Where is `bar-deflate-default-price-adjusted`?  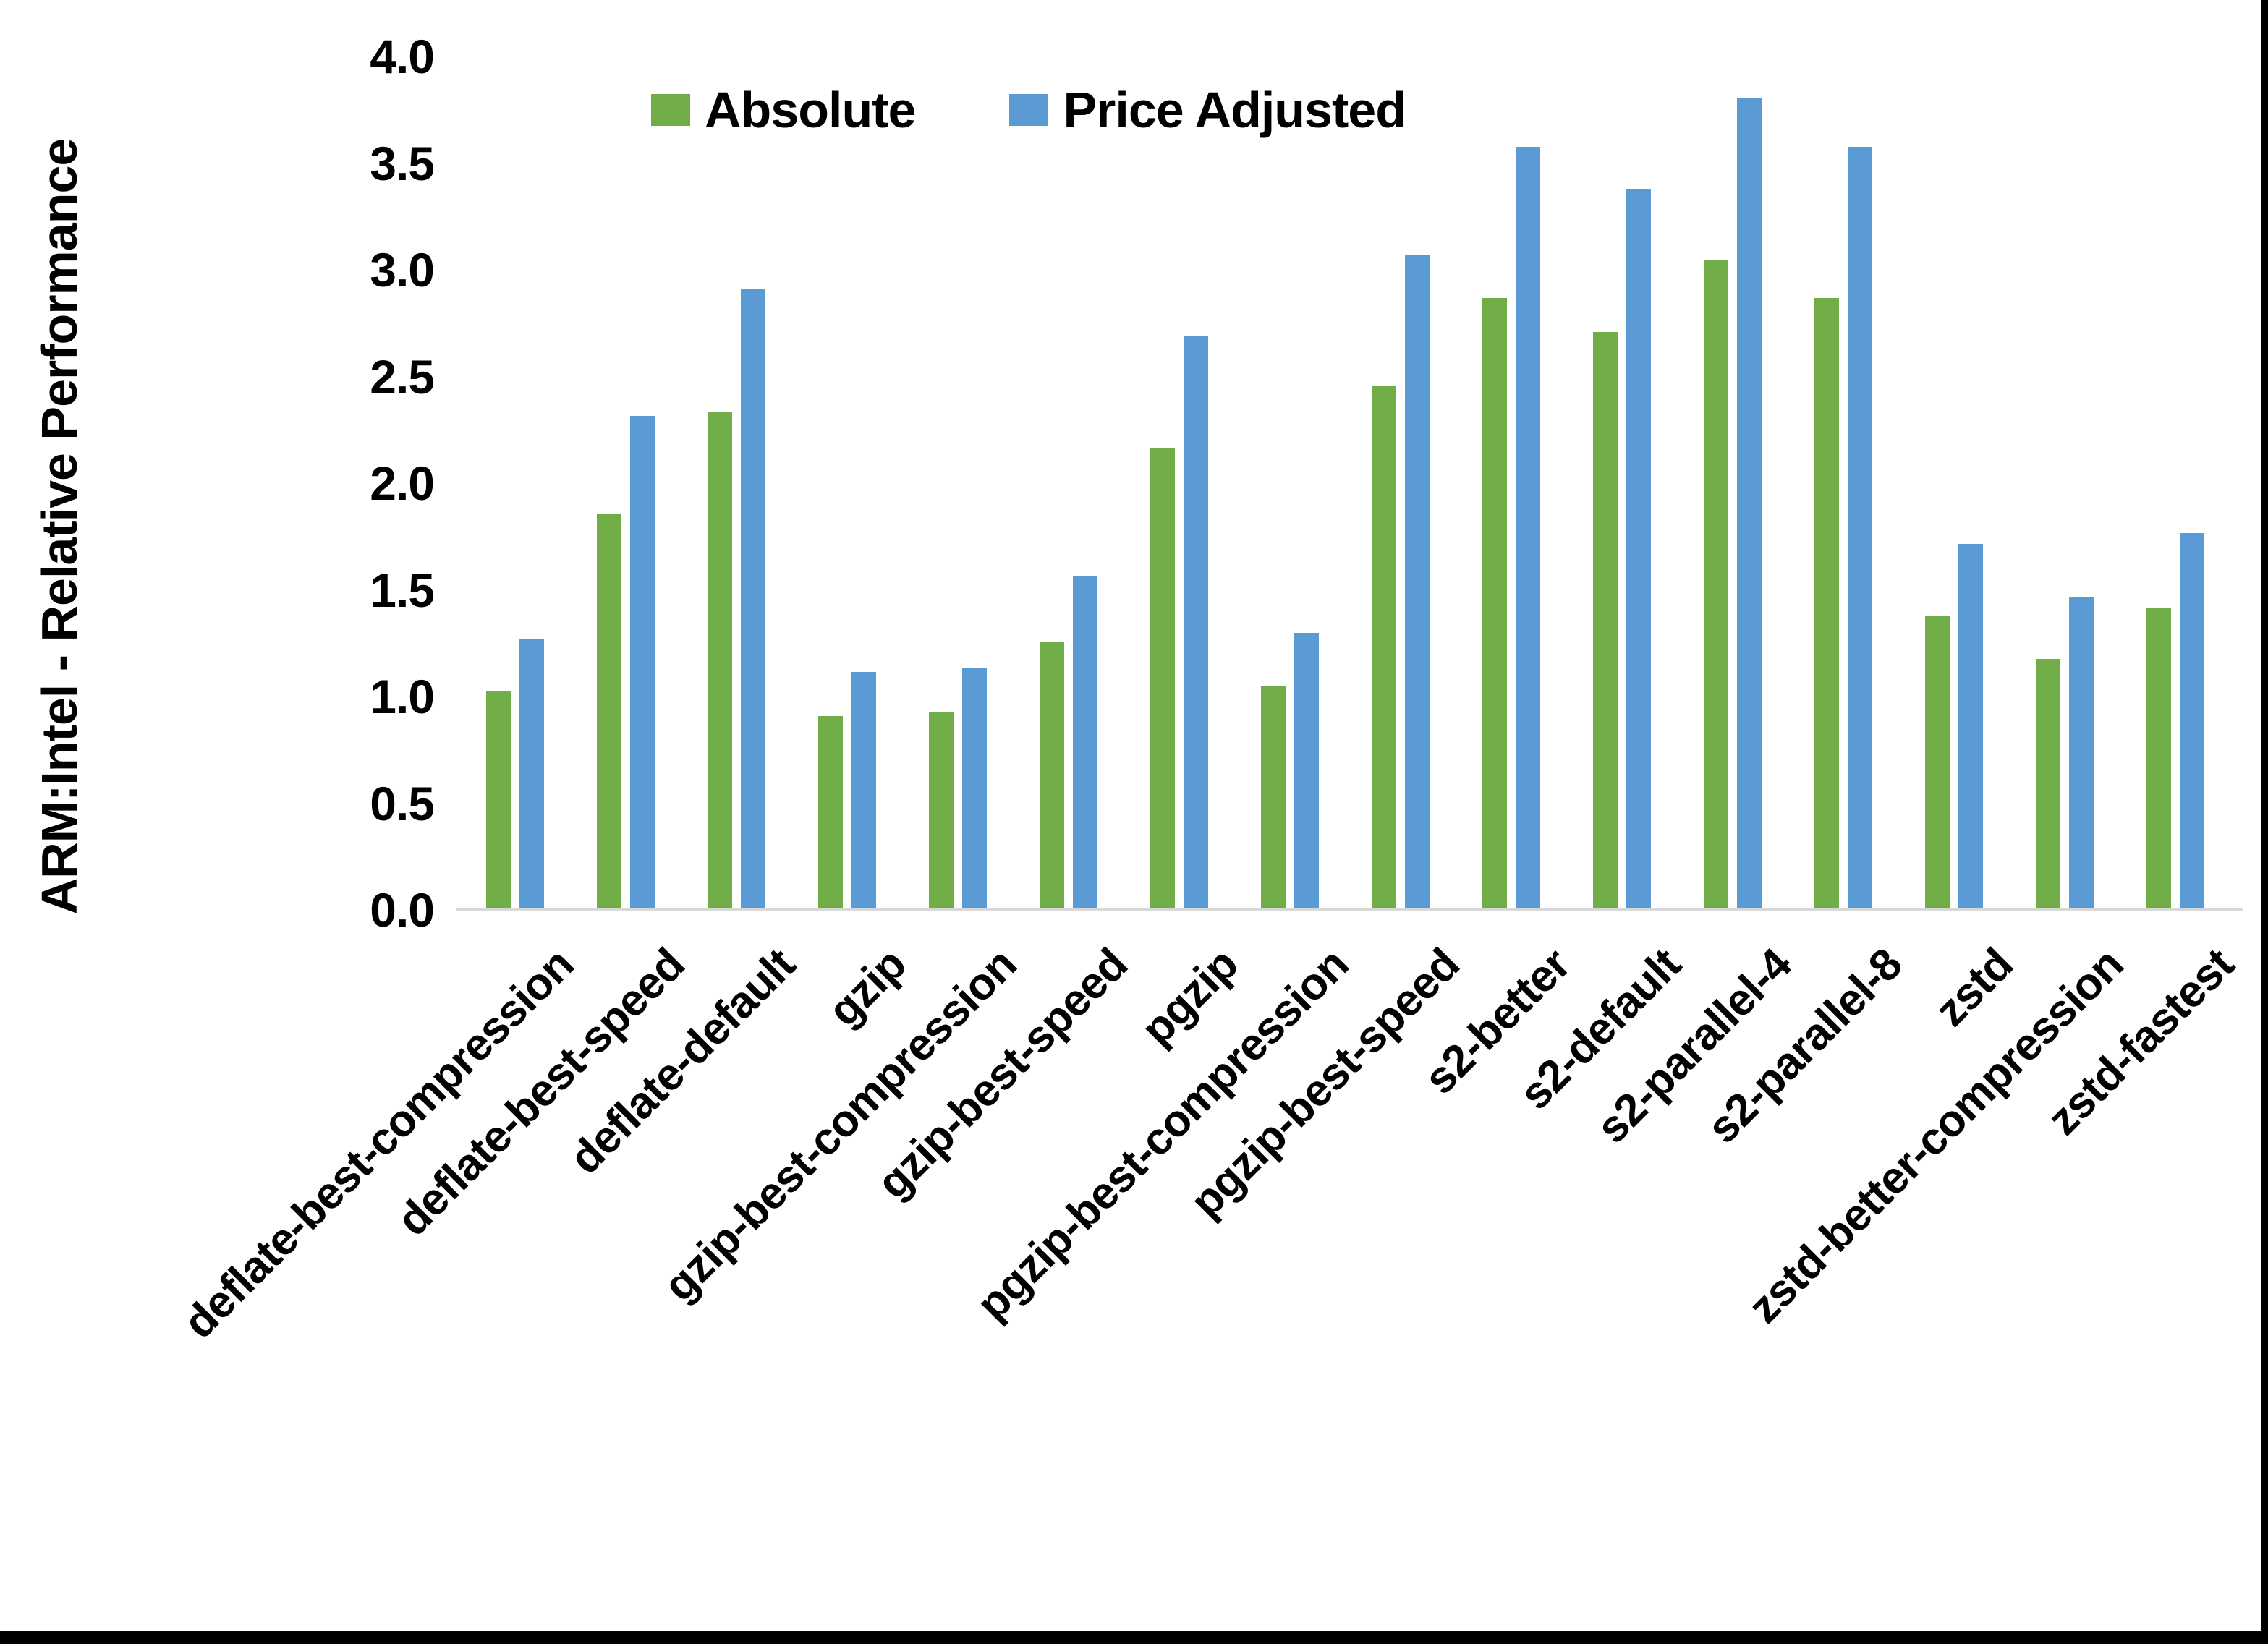 bar-deflate-default-price-adjusted is located at coordinates (753, 598).